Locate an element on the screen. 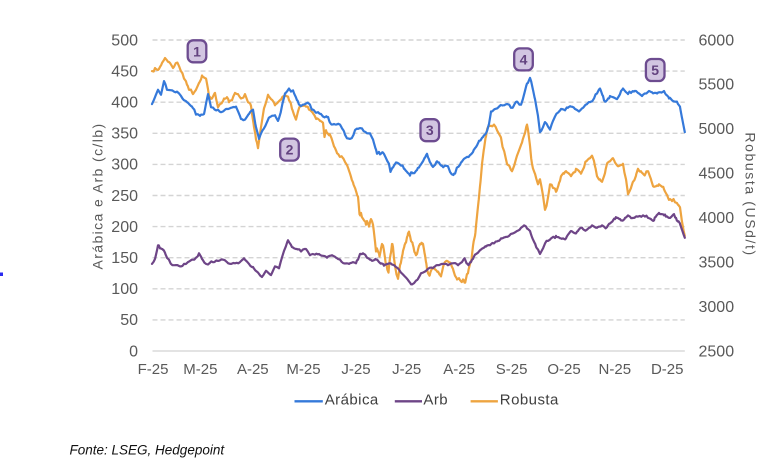 This screenshot has width=771, height=469. svg-text: 250 is located at coordinates (124, 196).